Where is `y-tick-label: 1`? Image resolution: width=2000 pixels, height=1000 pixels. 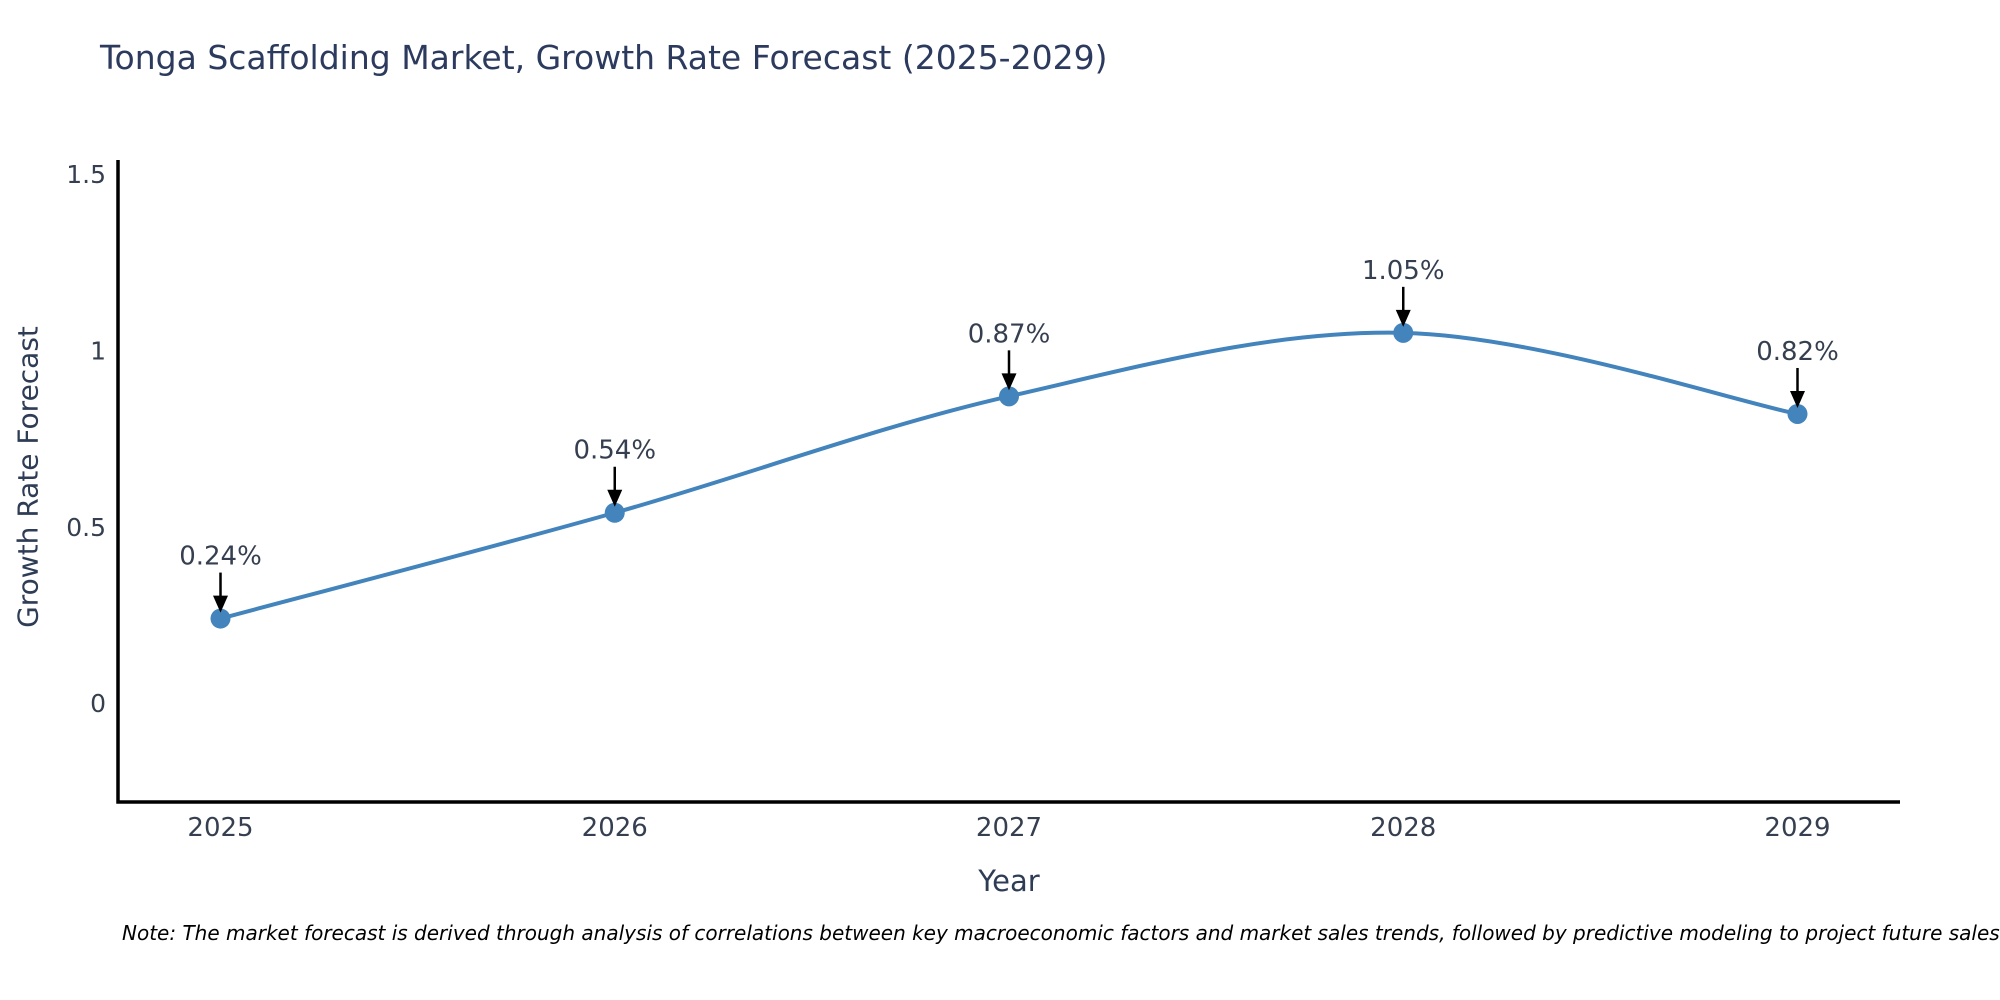
y-tick-label: 1 is located at coordinates (98, 350).